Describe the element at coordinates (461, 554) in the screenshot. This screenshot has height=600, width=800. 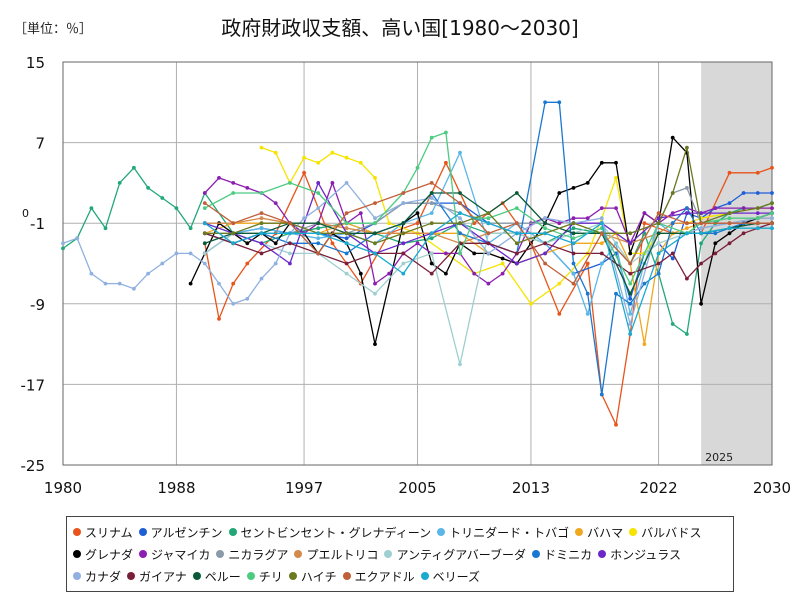
I see `legend-label: アンティグアバーブーダ` at that location.